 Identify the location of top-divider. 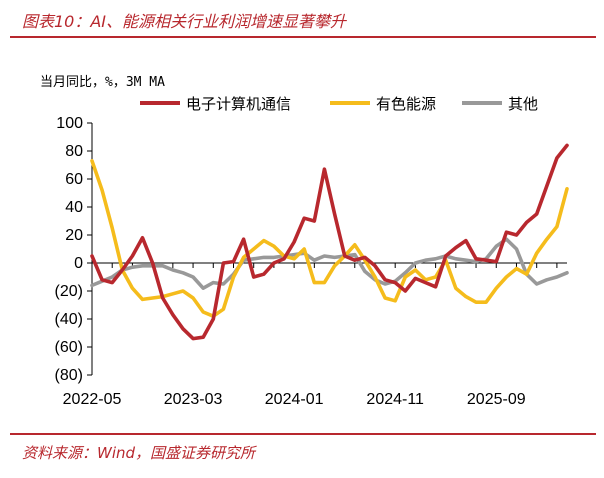
(303, 37).